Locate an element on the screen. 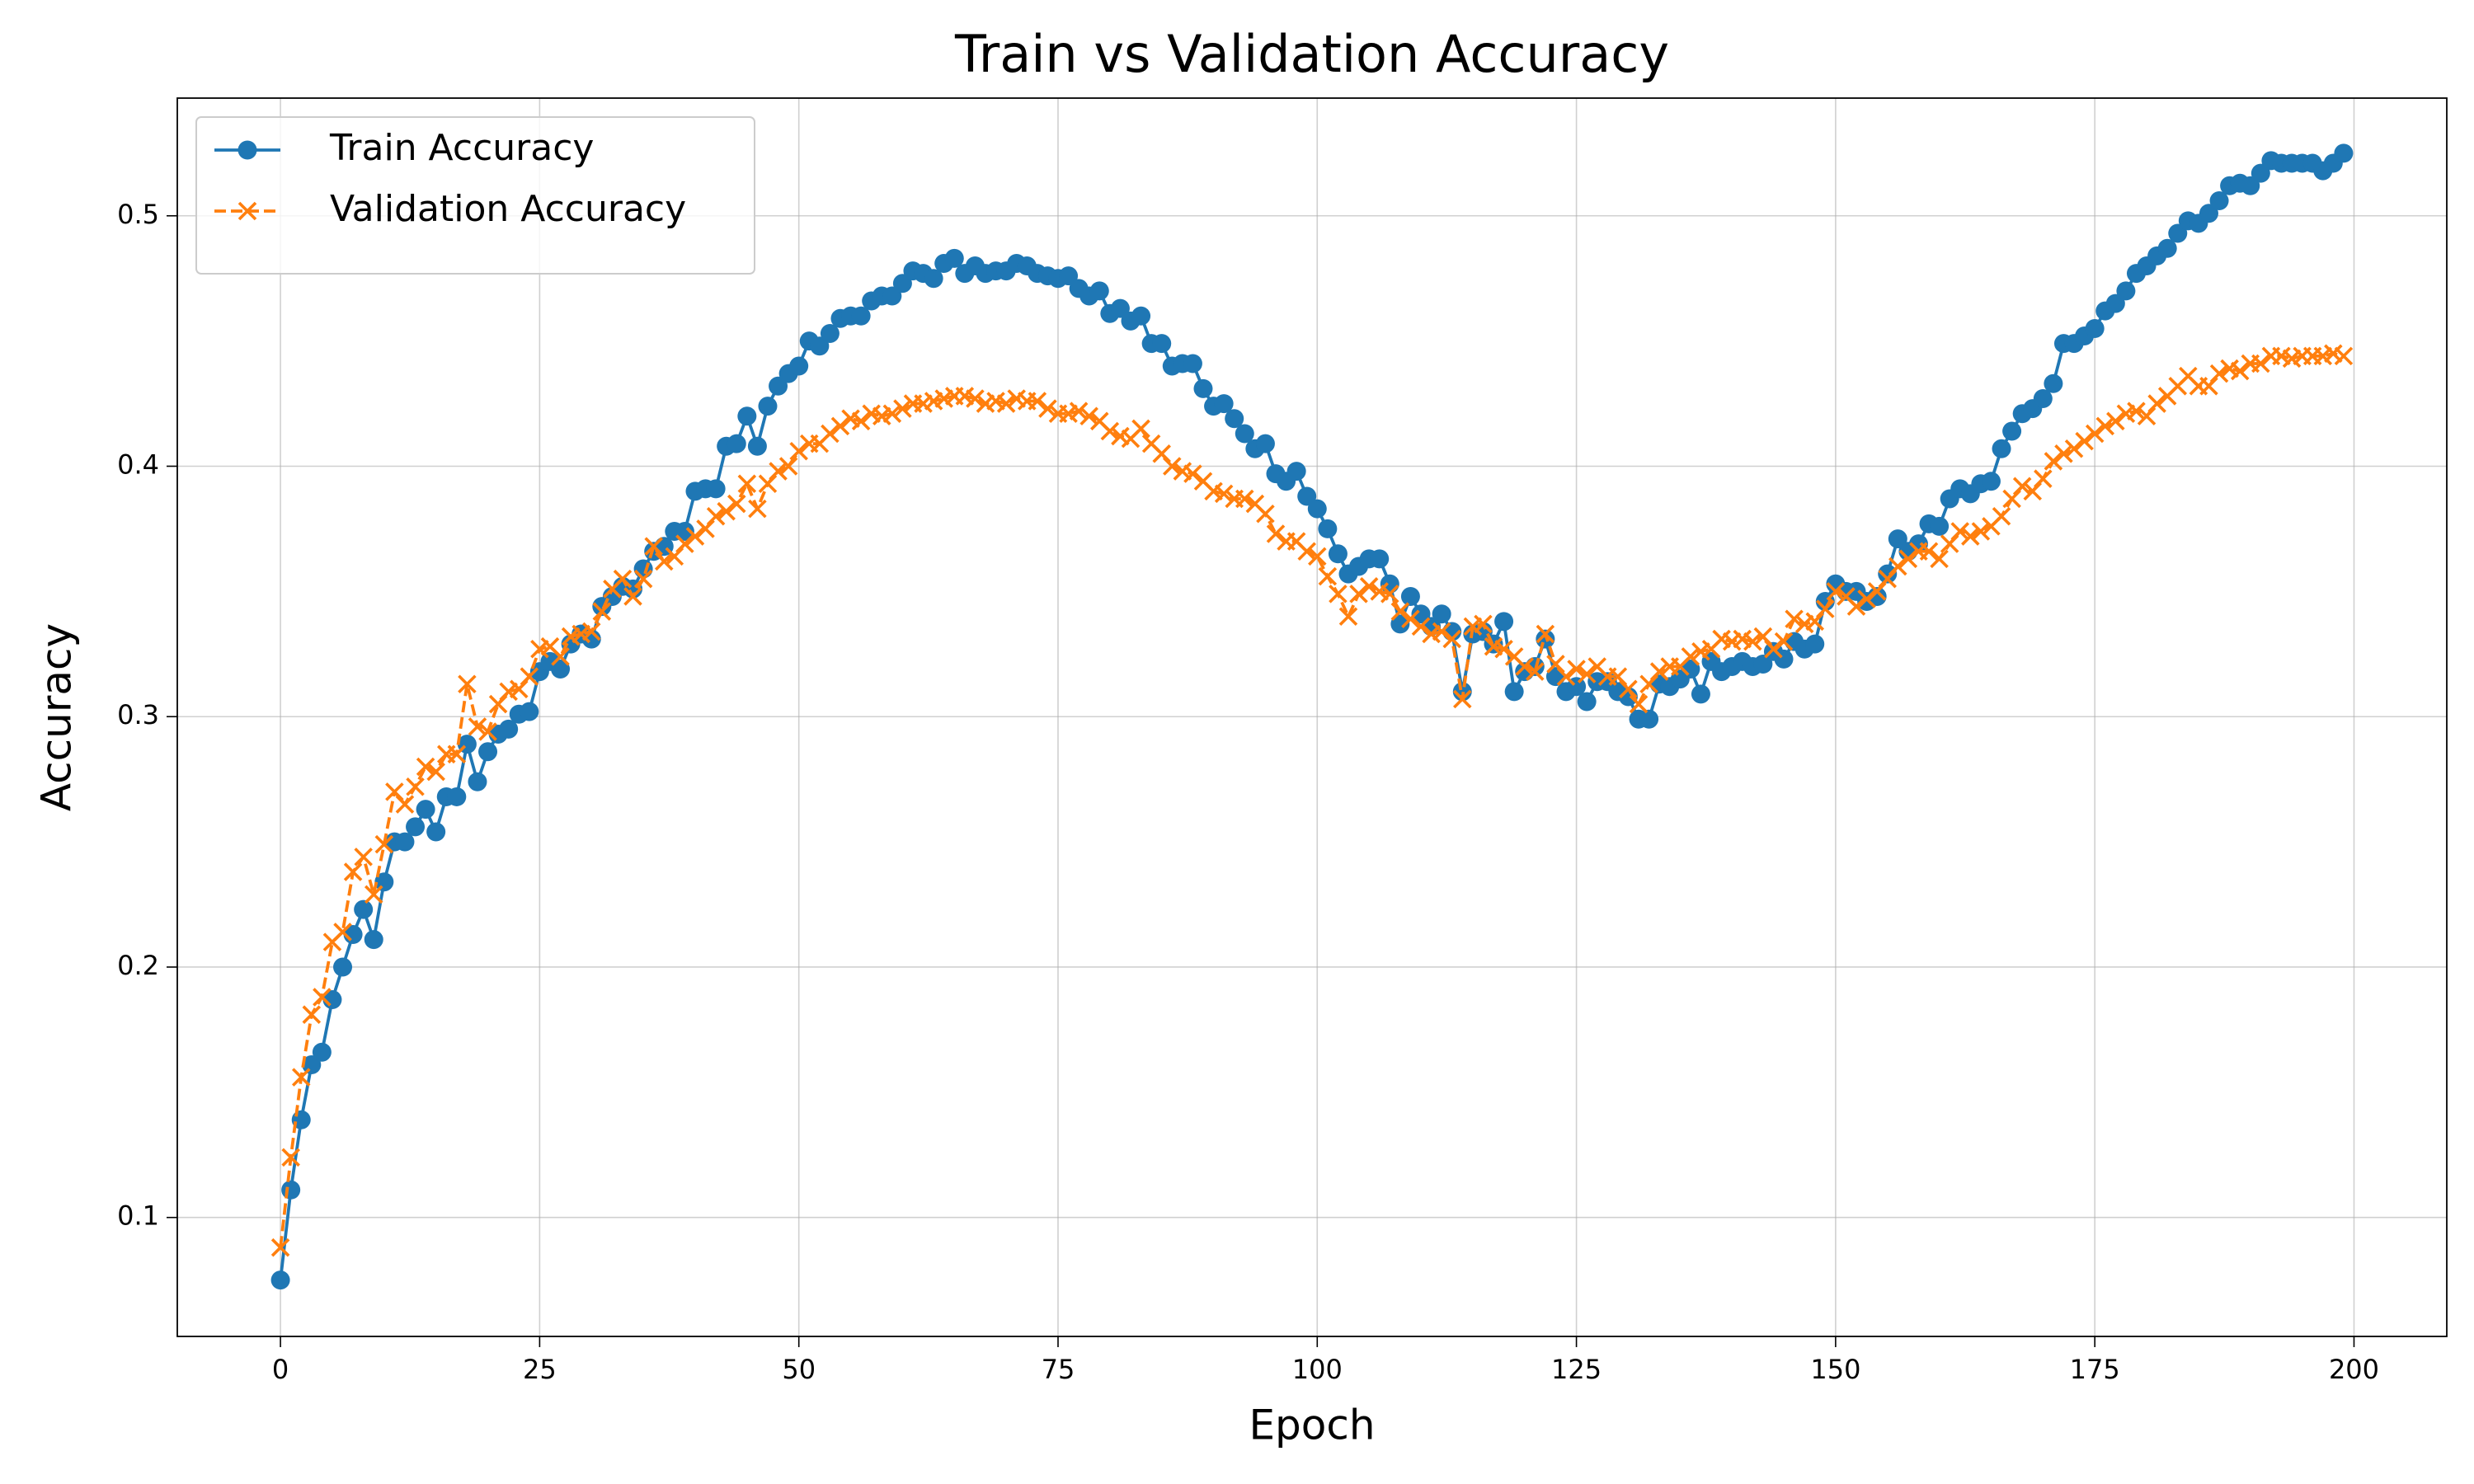  y-tick-label: 0.3 is located at coordinates (138, 714).